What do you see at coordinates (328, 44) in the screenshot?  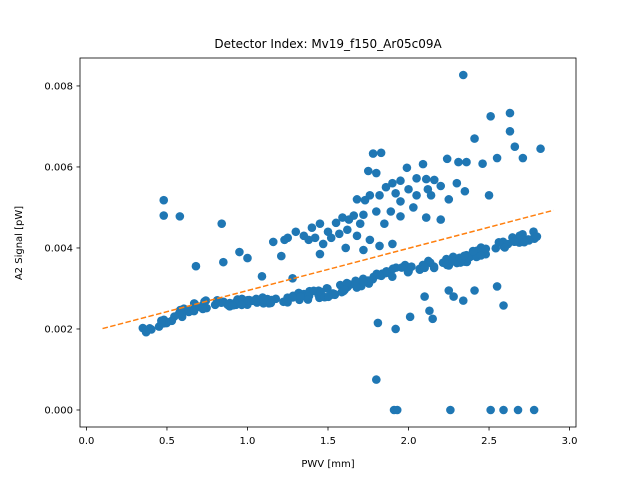 I see `chart-title: Detector Index: Mv19_f150_Ar05c09A` at bounding box center [328, 44].